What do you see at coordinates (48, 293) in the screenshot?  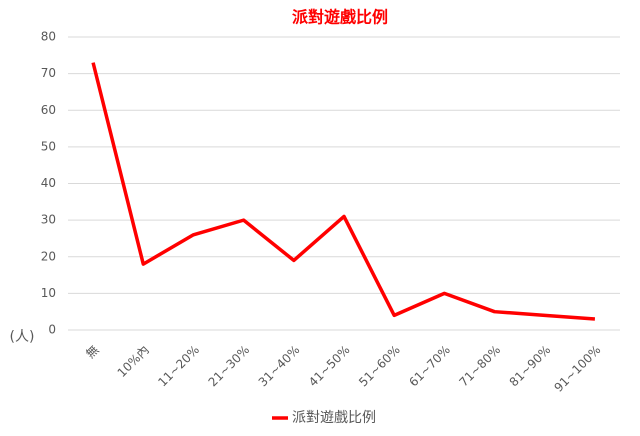 I see `y-tick-label: 10` at bounding box center [48, 293].